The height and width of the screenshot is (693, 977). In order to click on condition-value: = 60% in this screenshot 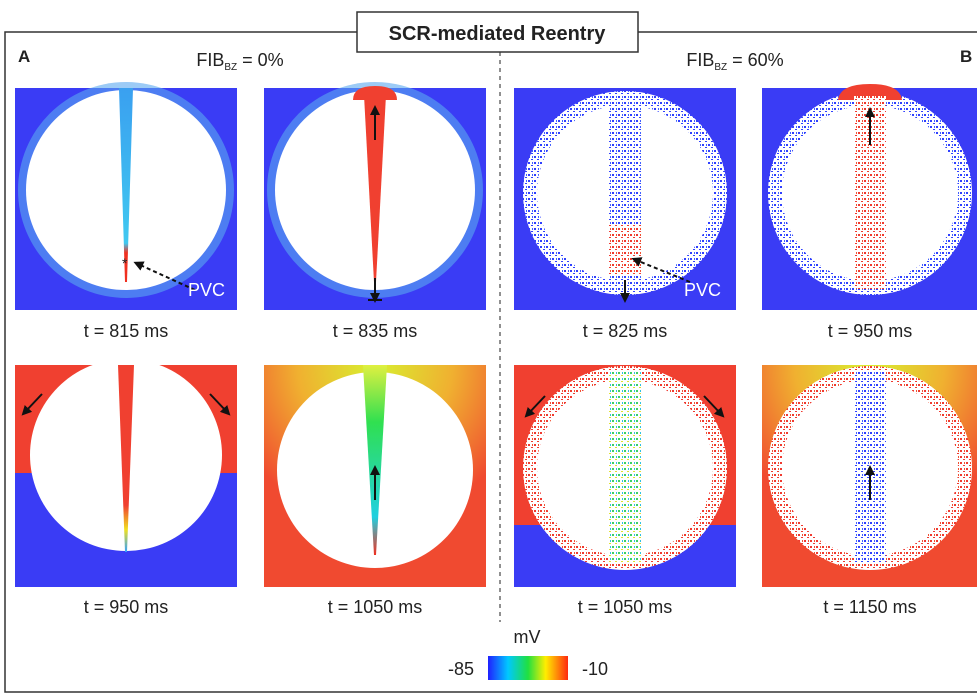, I will do `click(755, 60)`.